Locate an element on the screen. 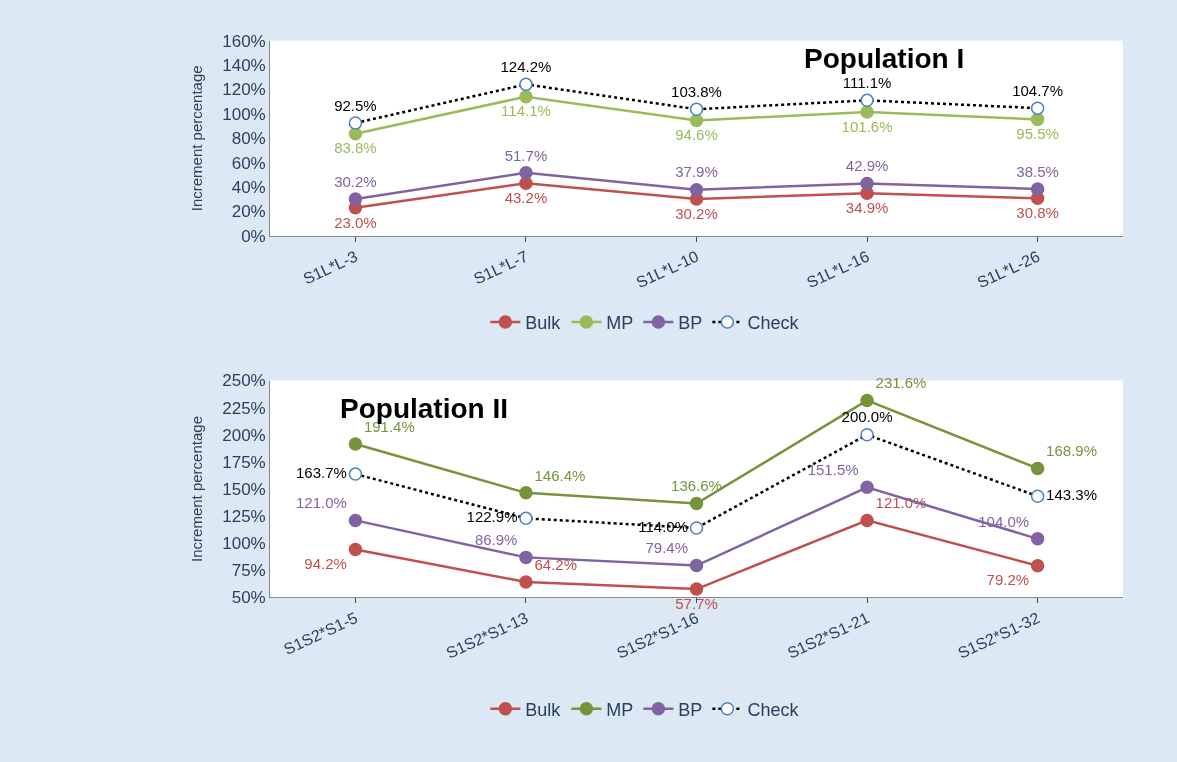  y-tick-label: 175% is located at coordinates (244, 462).